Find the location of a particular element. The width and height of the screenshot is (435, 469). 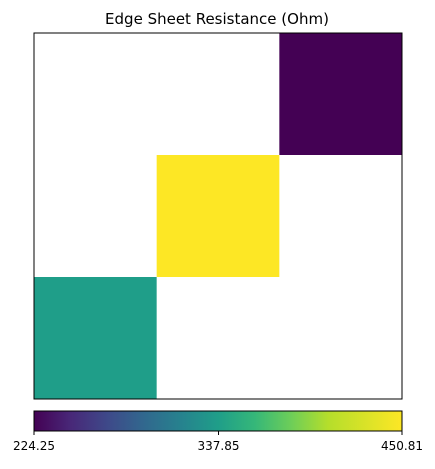

colorbar: 224.25 337.85 450.81 is located at coordinates (218, 431).